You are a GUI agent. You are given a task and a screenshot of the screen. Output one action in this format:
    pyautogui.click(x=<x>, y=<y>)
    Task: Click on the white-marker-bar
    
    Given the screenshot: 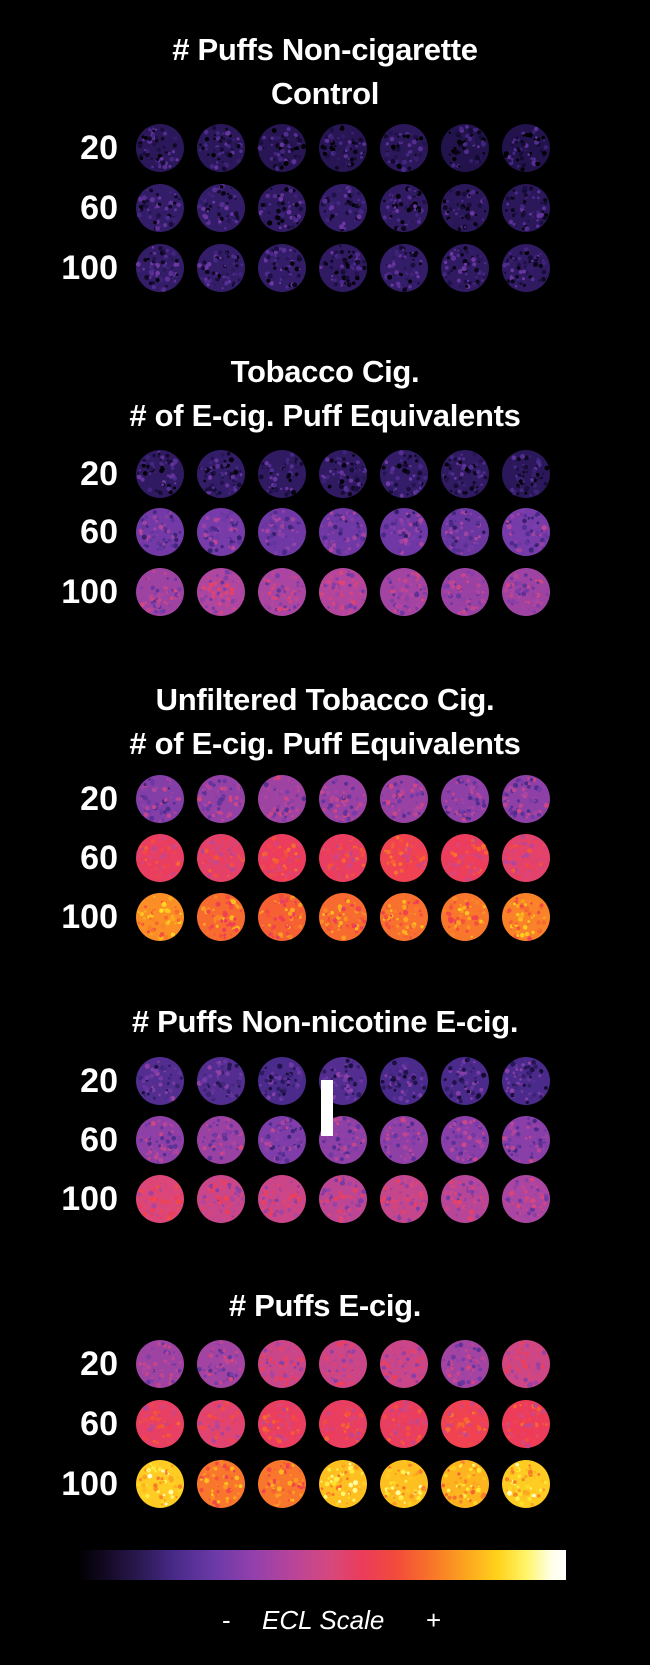 What is the action you would take?
    pyautogui.click(x=327, y=1108)
    